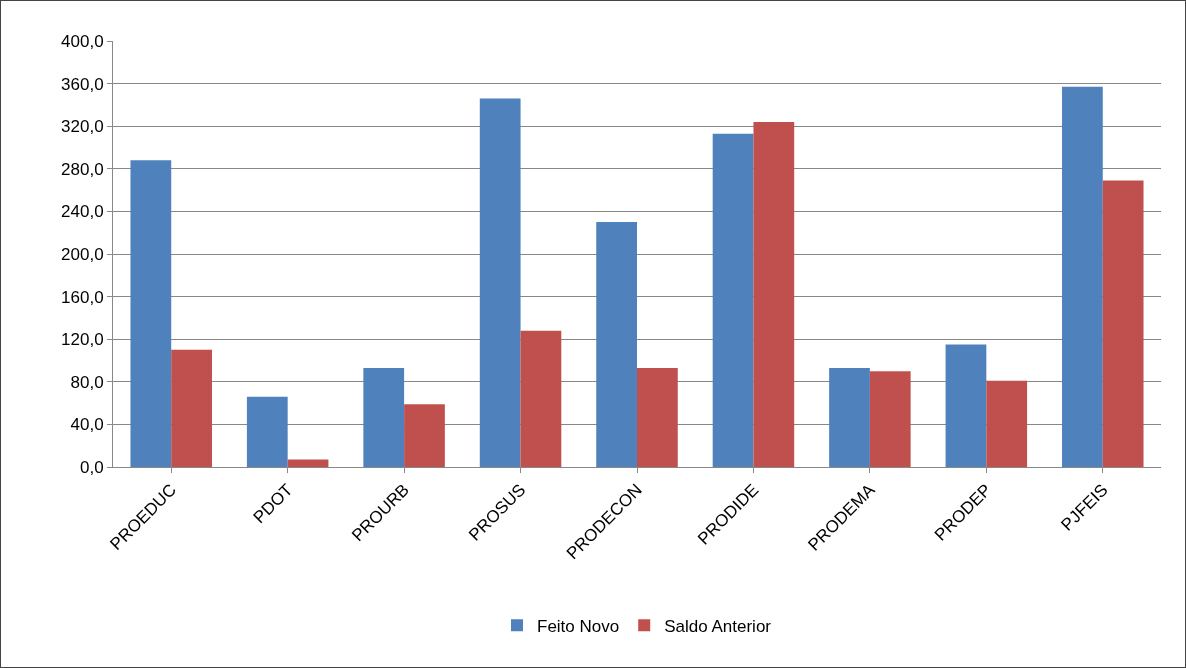  What do you see at coordinates (91, 467) in the screenshot?
I see `y-tick-label: 0,0` at bounding box center [91, 467].